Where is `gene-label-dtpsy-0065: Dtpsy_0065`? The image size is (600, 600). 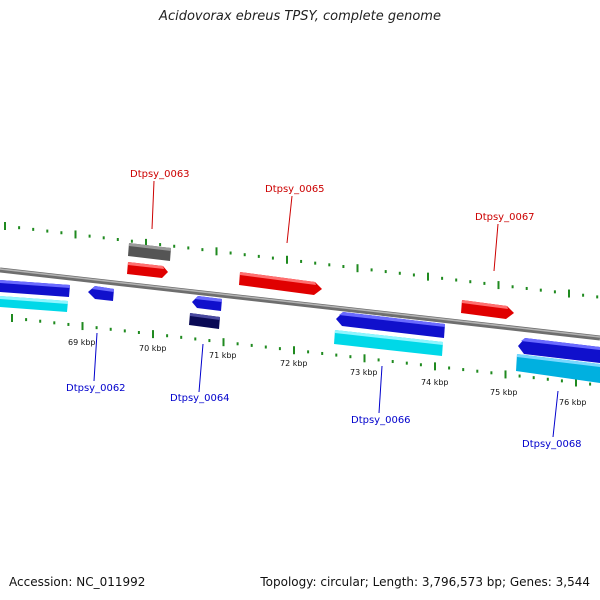 gene-label-dtpsy-0065: Dtpsy_0065 is located at coordinates (295, 189).